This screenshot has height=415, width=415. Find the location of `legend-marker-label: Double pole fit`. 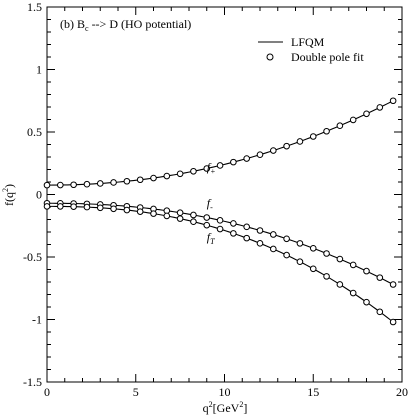

legend-marker-label: Double pole fit is located at coordinates (327, 57).